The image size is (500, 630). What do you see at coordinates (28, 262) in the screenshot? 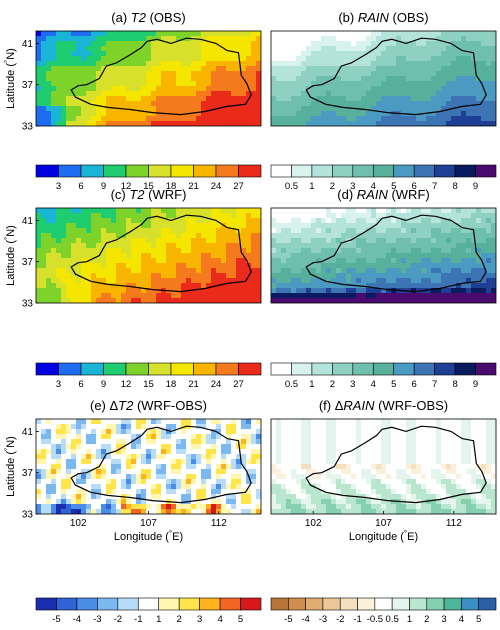
I see `lat-tick-label: 37` at bounding box center [28, 262].